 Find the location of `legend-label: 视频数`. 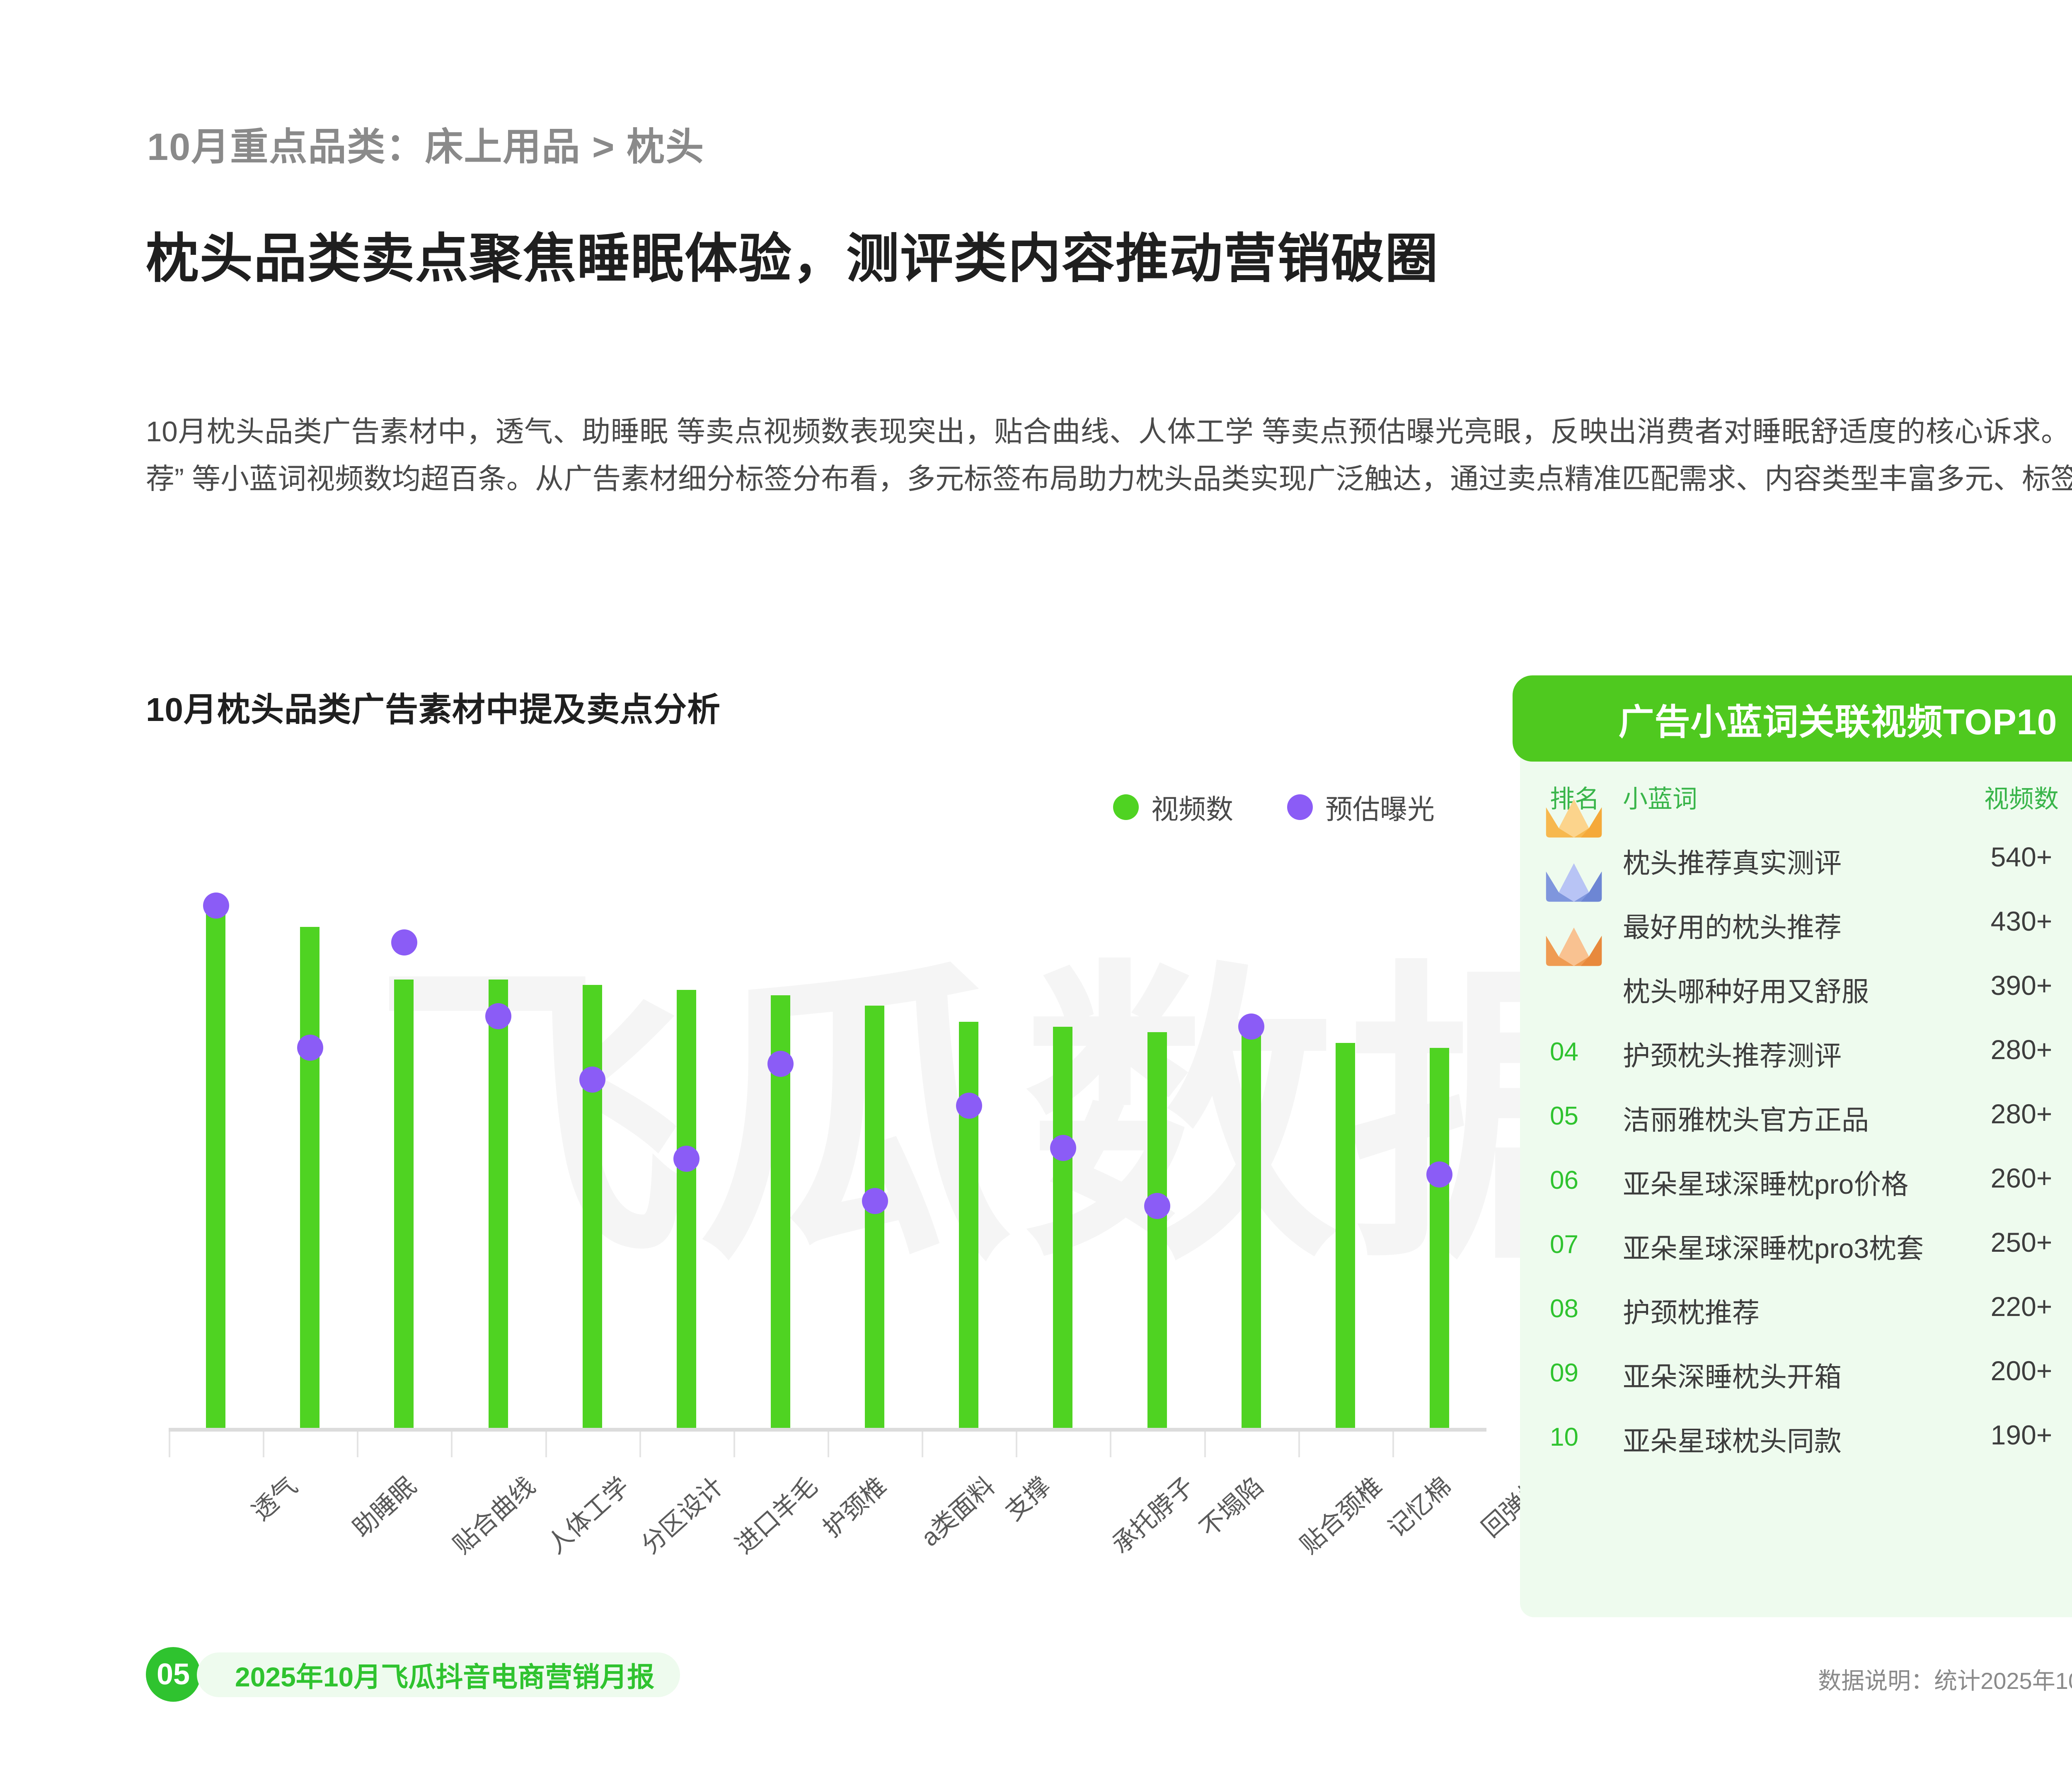

legend-label: 视频数 is located at coordinates (1192, 810).